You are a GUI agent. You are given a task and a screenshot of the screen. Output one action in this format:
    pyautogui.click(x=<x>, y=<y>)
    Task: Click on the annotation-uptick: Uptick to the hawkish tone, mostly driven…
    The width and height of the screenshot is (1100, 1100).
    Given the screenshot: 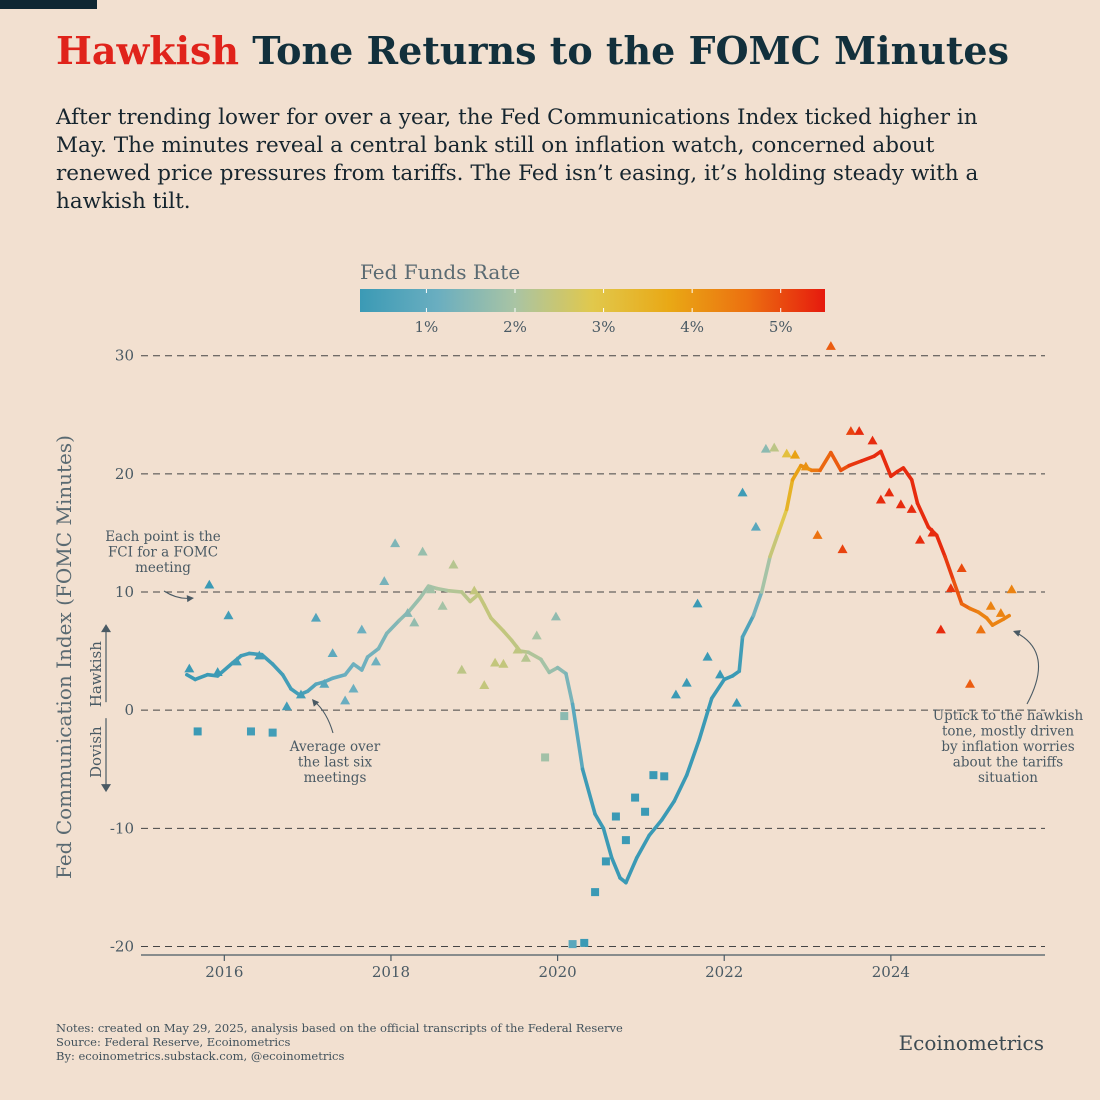 What is the action you would take?
    pyautogui.click(x=1008, y=747)
    